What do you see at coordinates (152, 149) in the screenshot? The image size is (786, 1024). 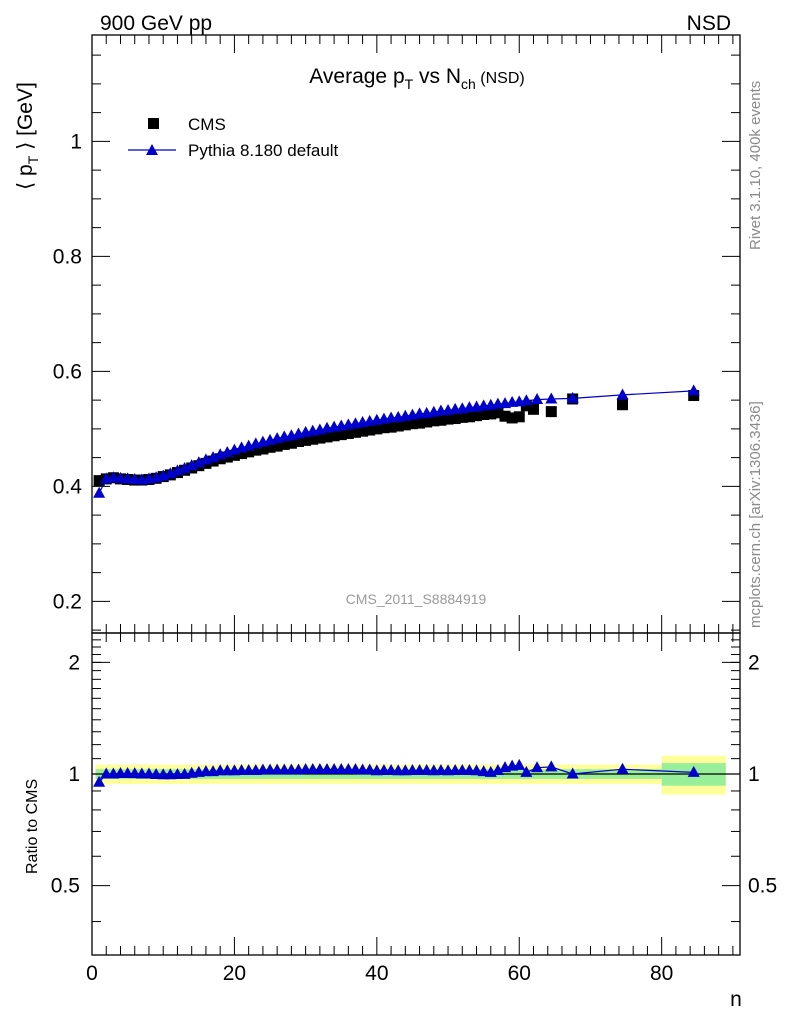 I see `legend-pythia-marker` at bounding box center [152, 149].